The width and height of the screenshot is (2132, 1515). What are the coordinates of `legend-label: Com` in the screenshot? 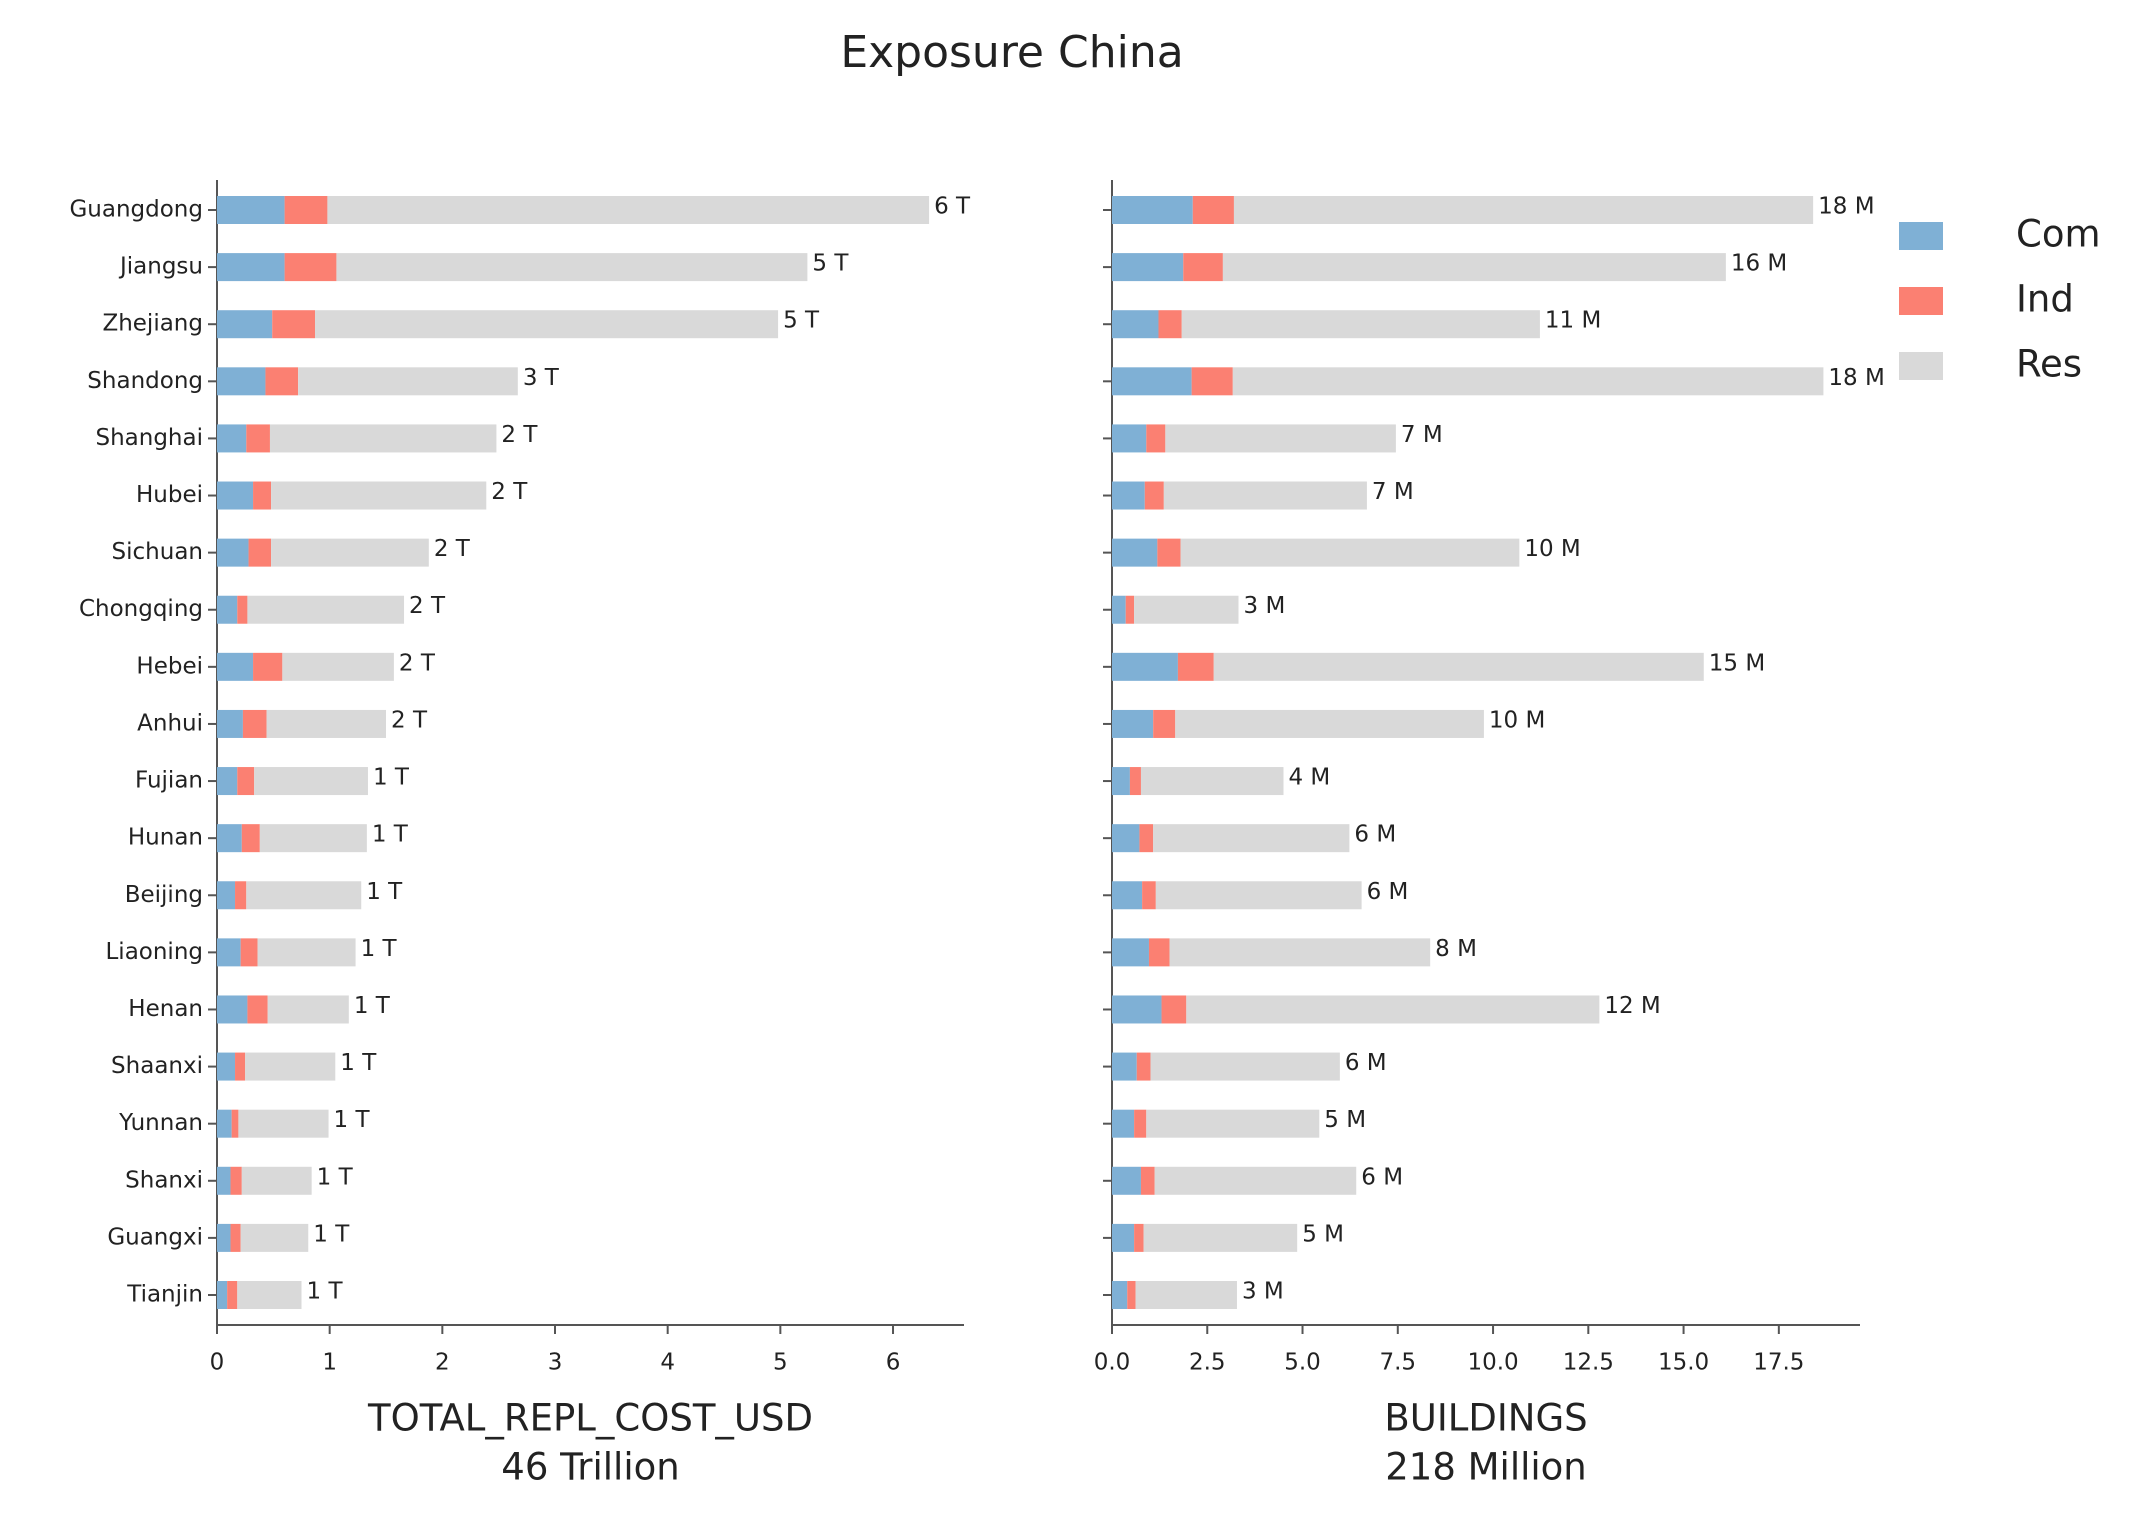 It's located at (2058, 234).